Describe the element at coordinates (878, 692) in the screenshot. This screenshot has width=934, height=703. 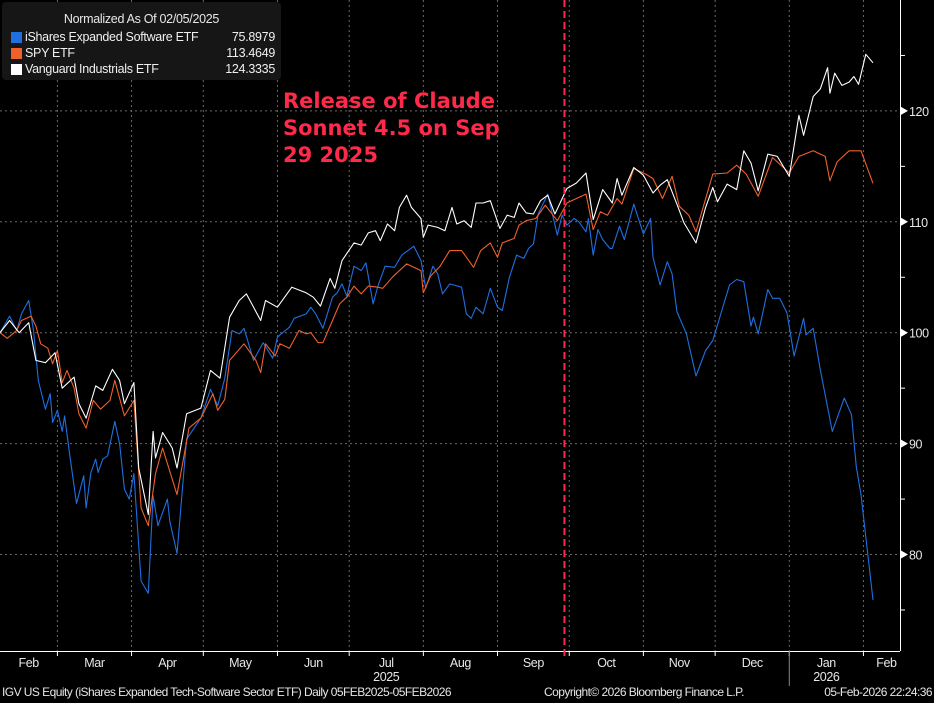
I see `footer-timestamp: 05-Feb-2026 22:24:36` at that location.